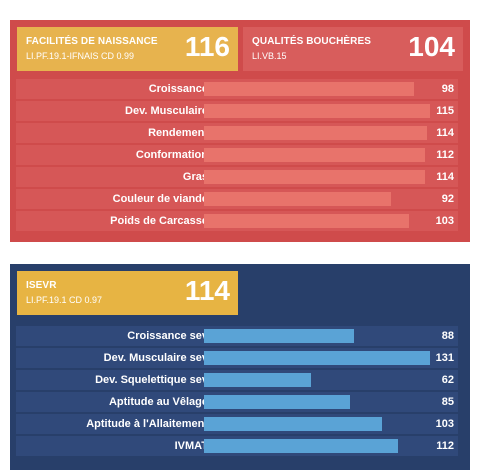 The height and width of the screenshot is (475, 478). I want to click on trait-row: Couleur de viande 92, so click(237, 199).